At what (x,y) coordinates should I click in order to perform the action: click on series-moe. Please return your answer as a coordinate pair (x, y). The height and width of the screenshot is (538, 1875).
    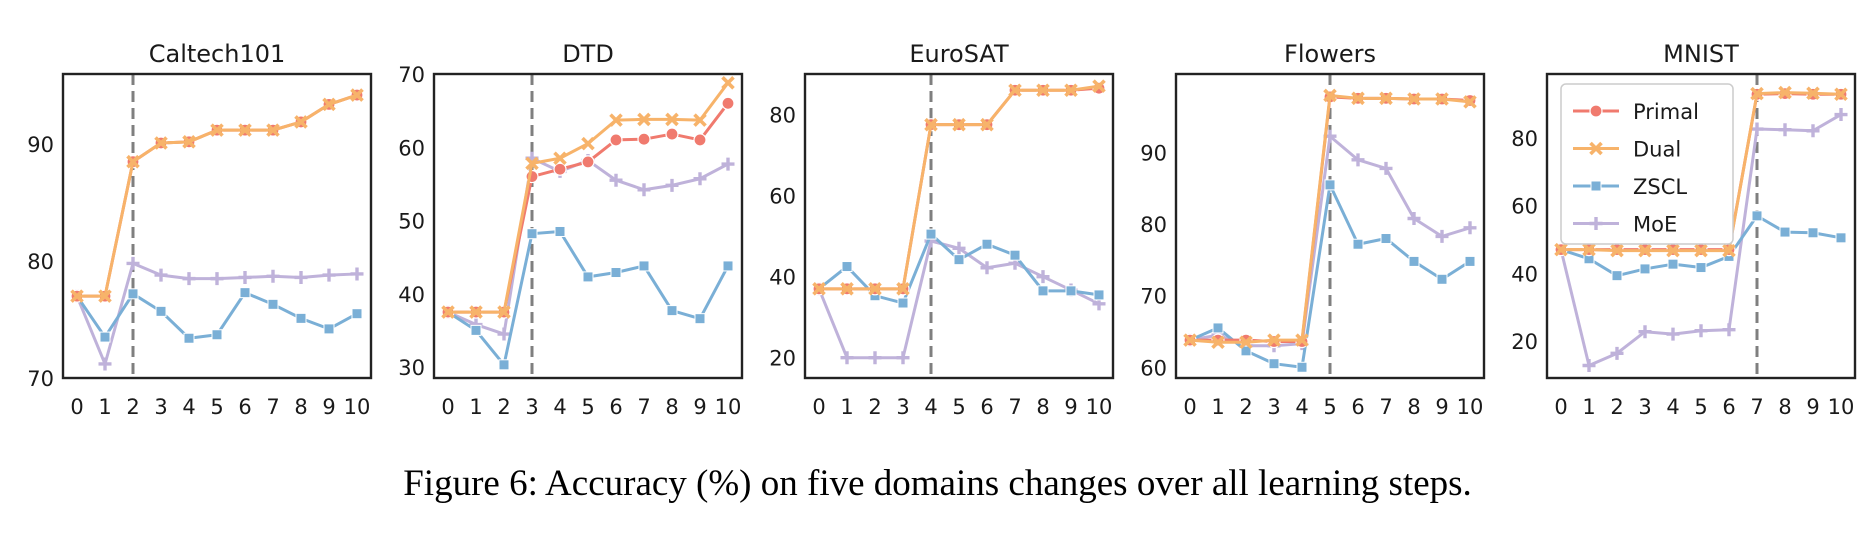
    Looking at the image, I should click on (217, 313).